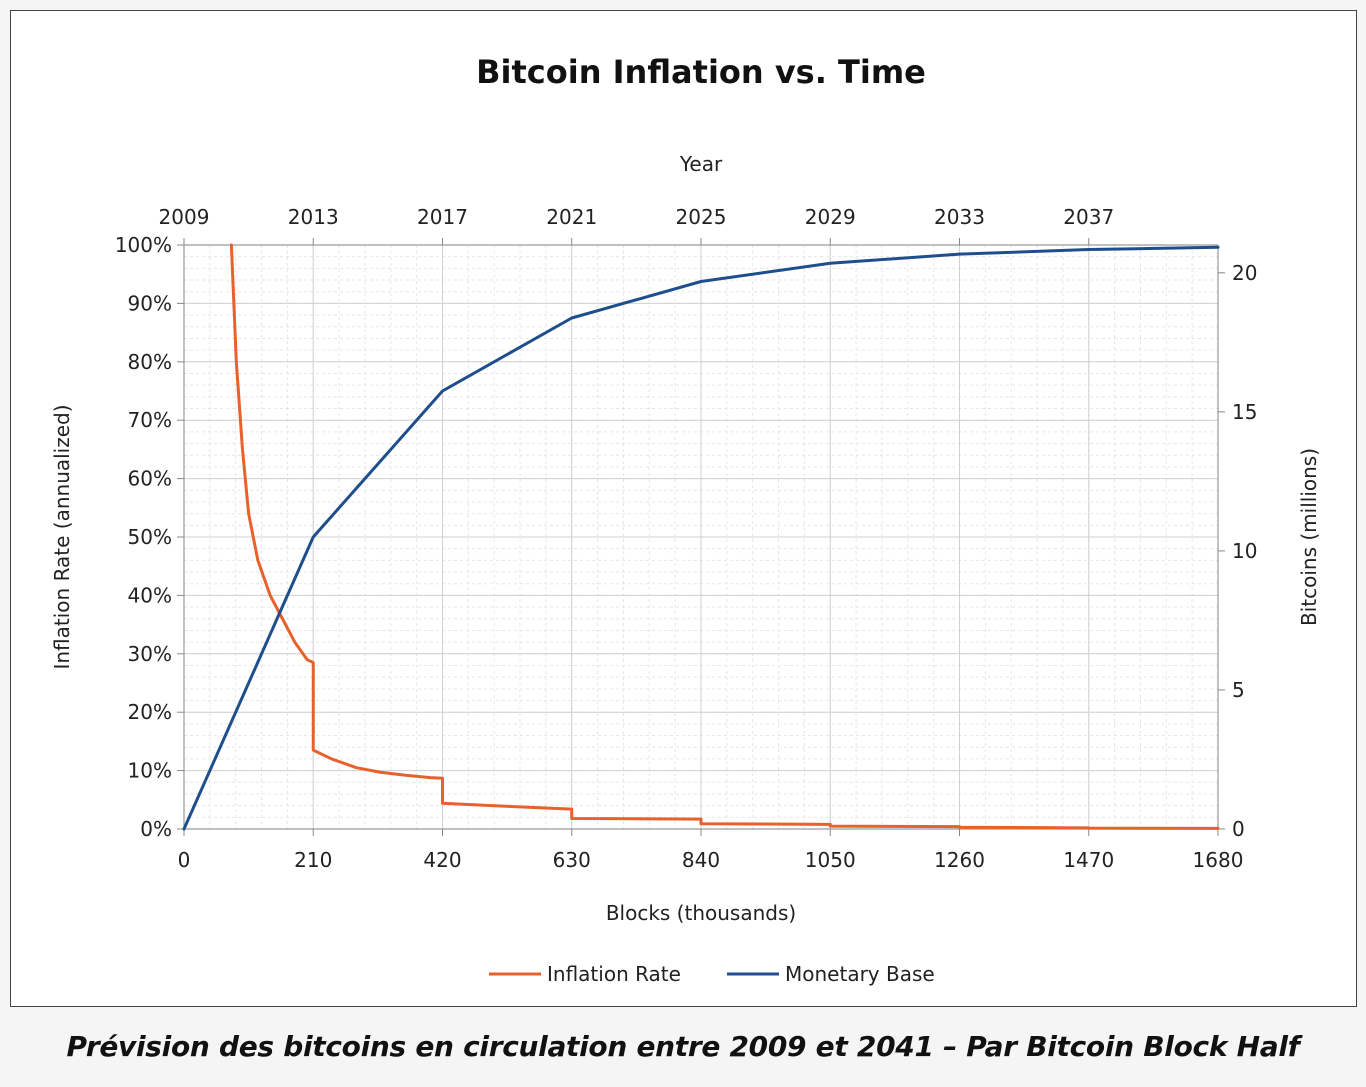 The height and width of the screenshot is (1087, 1366). Describe the element at coordinates (313, 217) in the screenshot. I see `x-top-tick-label: 2013` at that location.